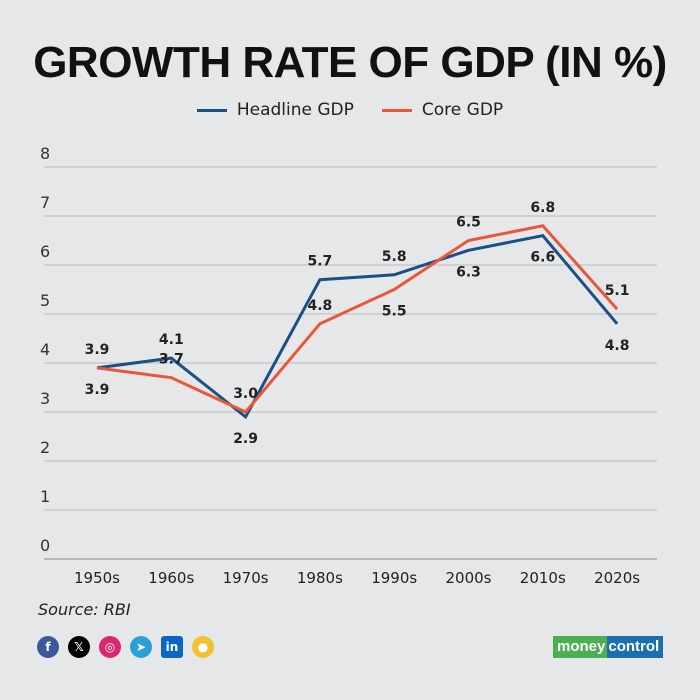  Describe the element at coordinates (97, 578) in the screenshot. I see `x-tick-label: 1950s` at that location.